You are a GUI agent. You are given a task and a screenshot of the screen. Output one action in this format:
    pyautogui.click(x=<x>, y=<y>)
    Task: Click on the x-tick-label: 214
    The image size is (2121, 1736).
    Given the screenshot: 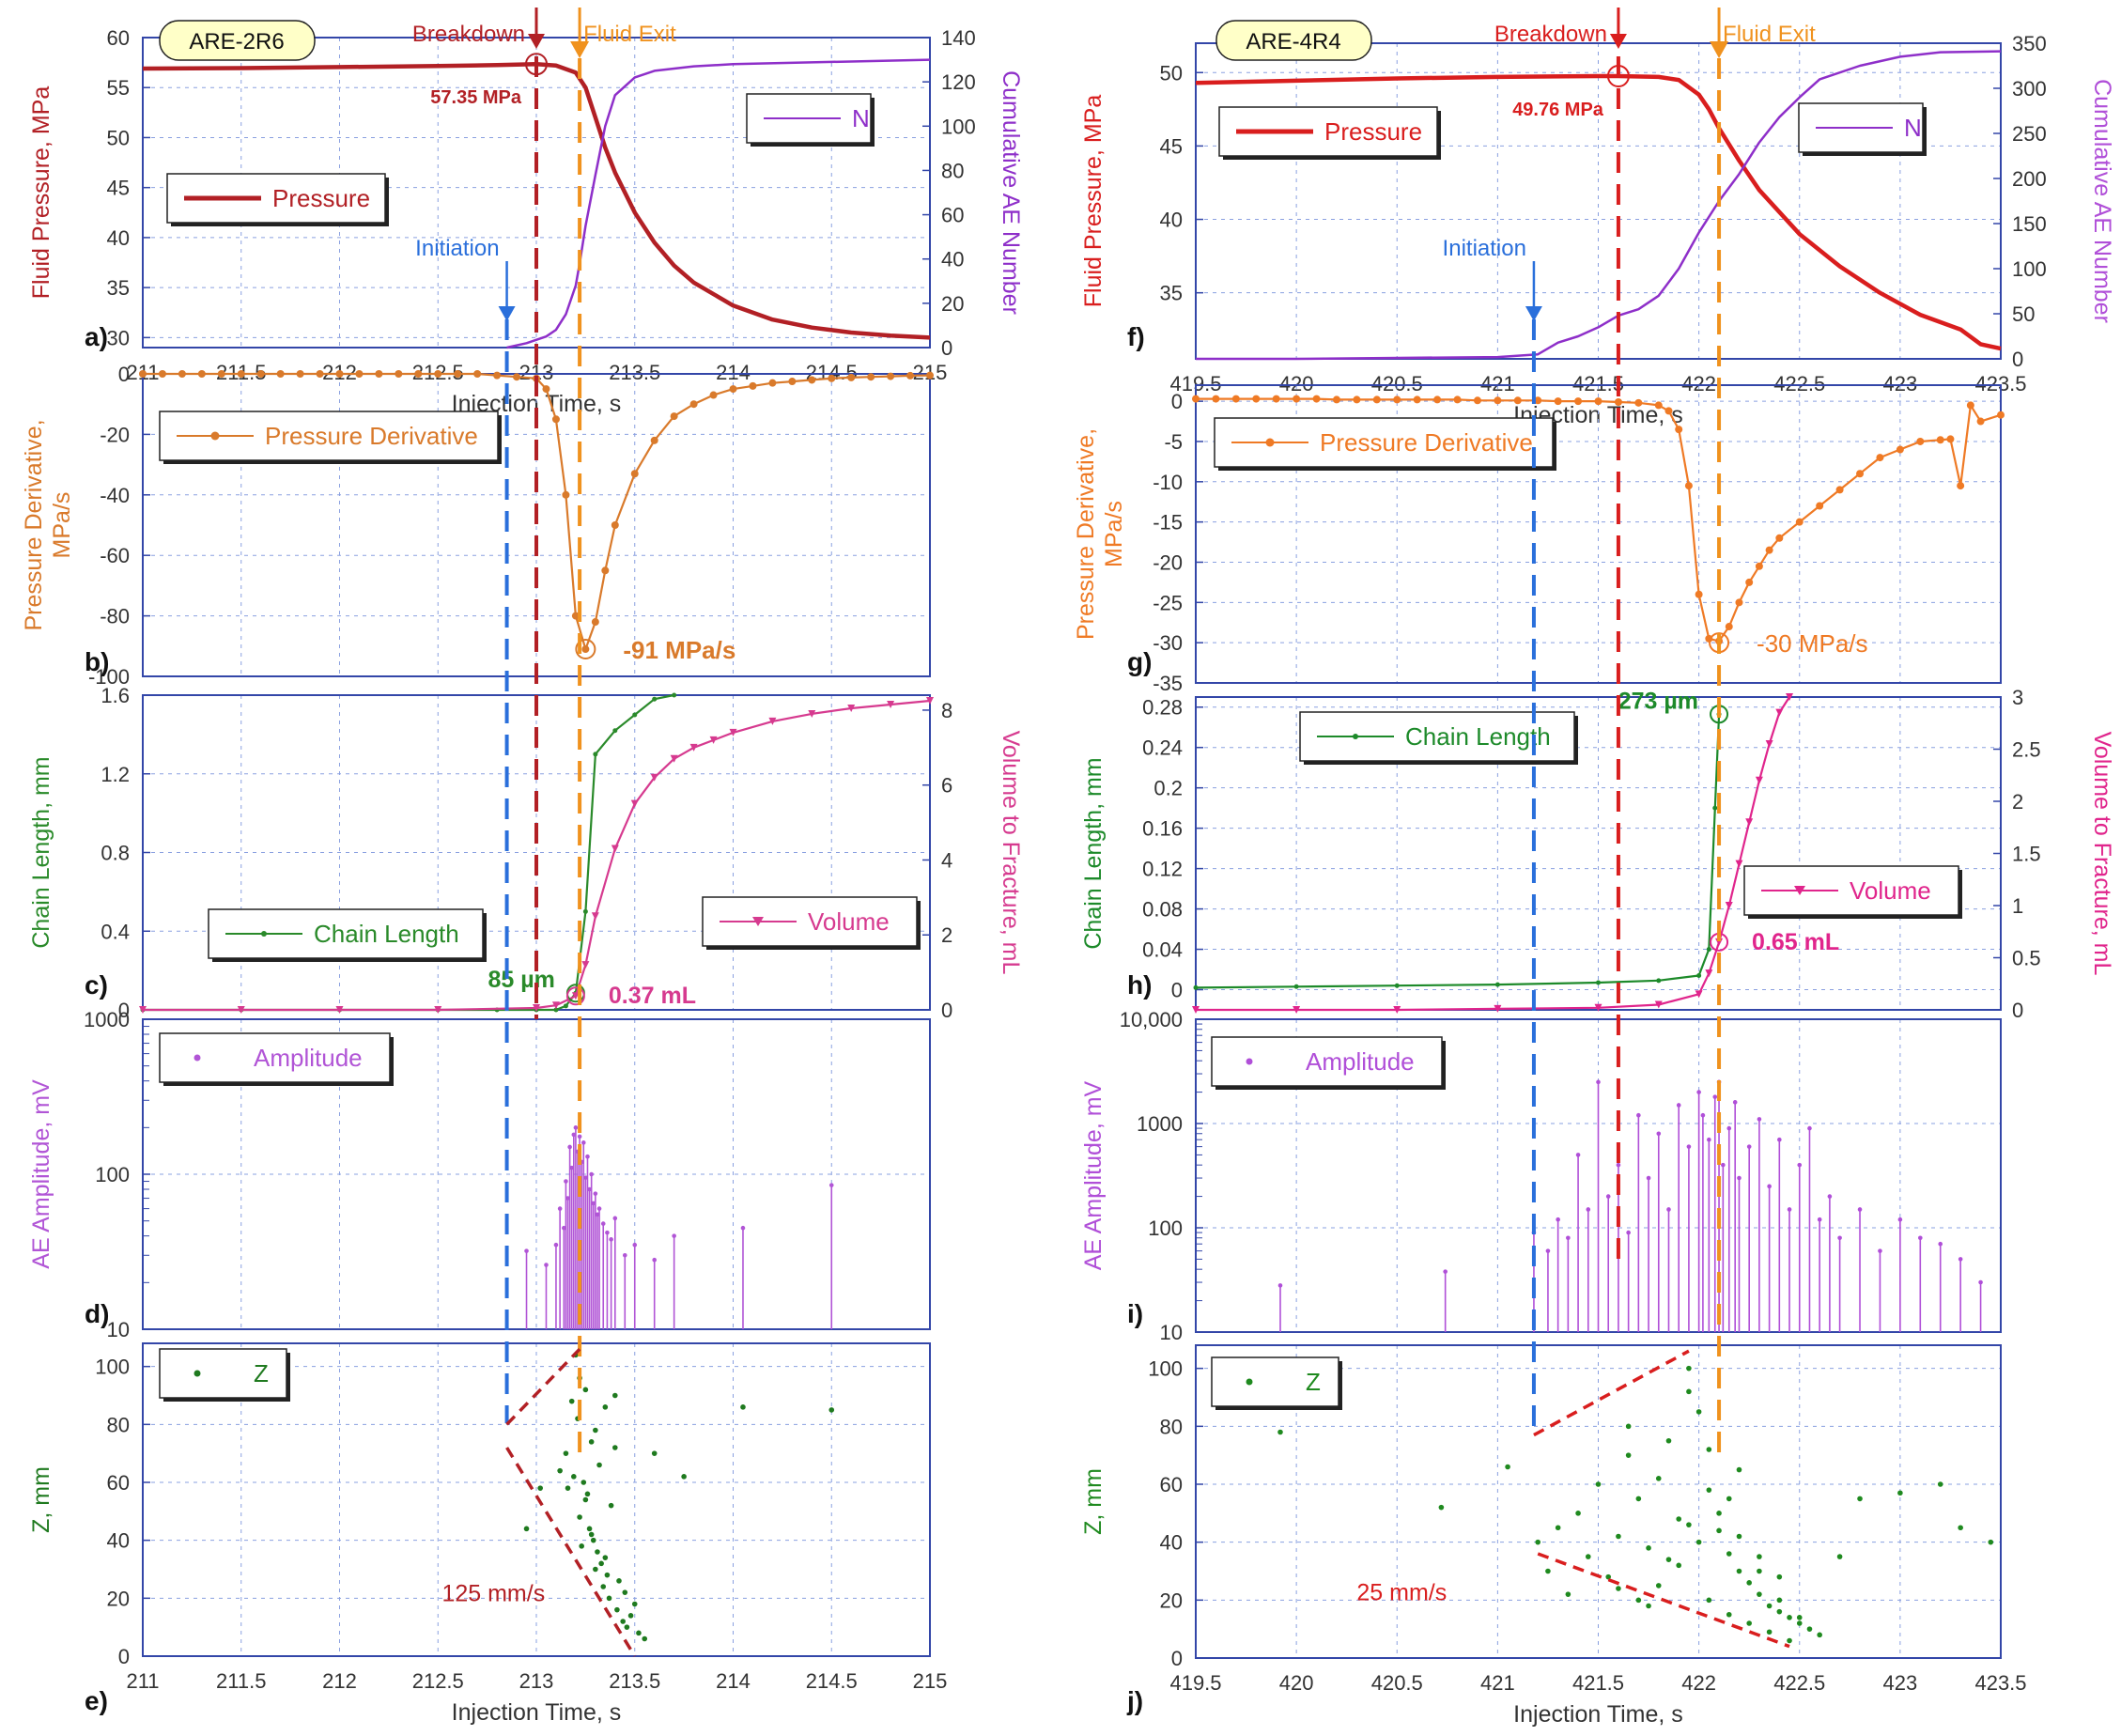 What is the action you would take?
    pyautogui.click(x=733, y=372)
    